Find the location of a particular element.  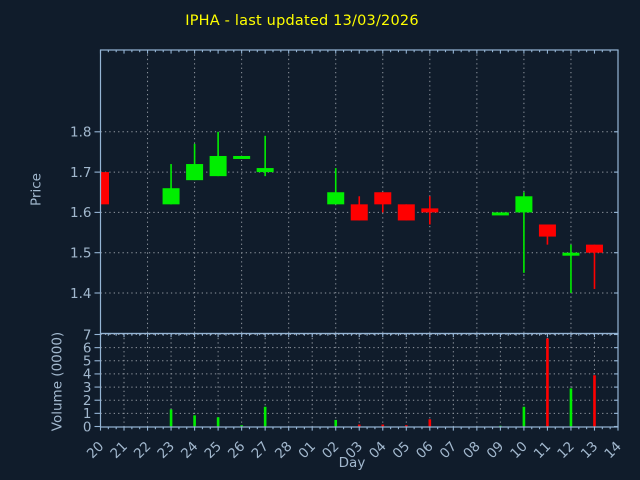

volume-tick-label: 5 is located at coordinates (87, 362).